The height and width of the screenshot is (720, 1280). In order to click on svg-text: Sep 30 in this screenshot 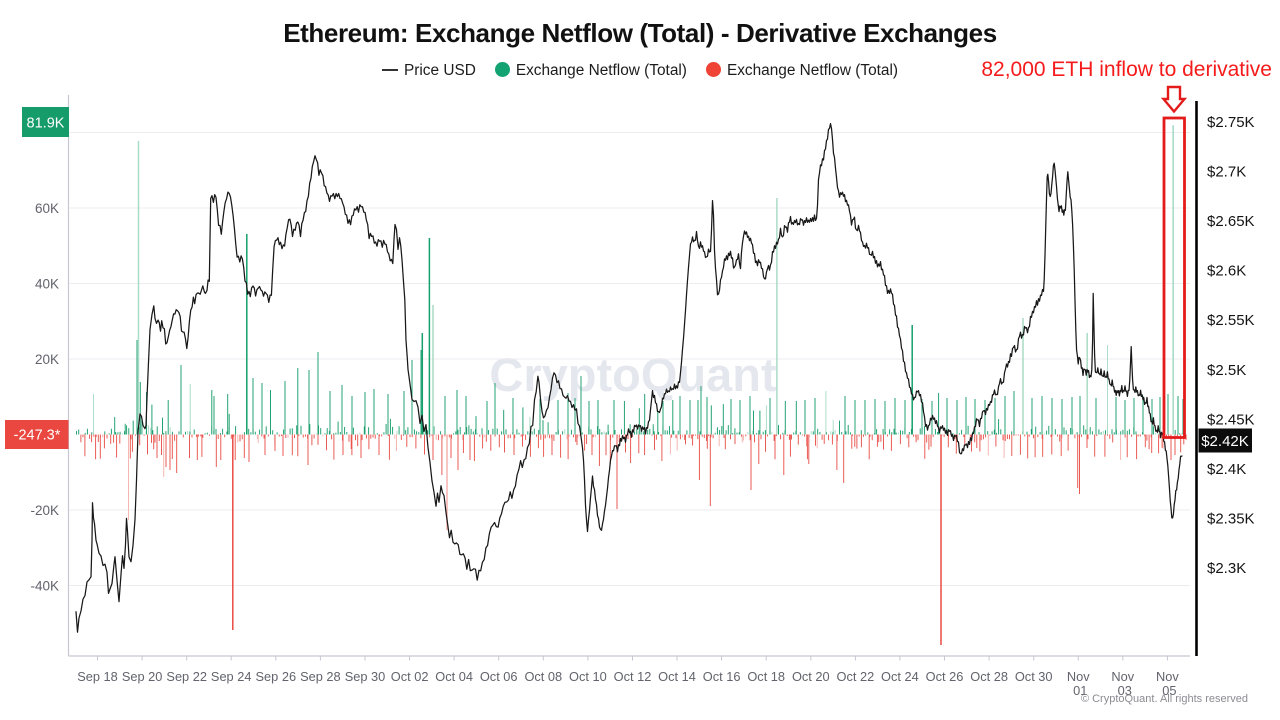, I will do `click(365, 676)`.